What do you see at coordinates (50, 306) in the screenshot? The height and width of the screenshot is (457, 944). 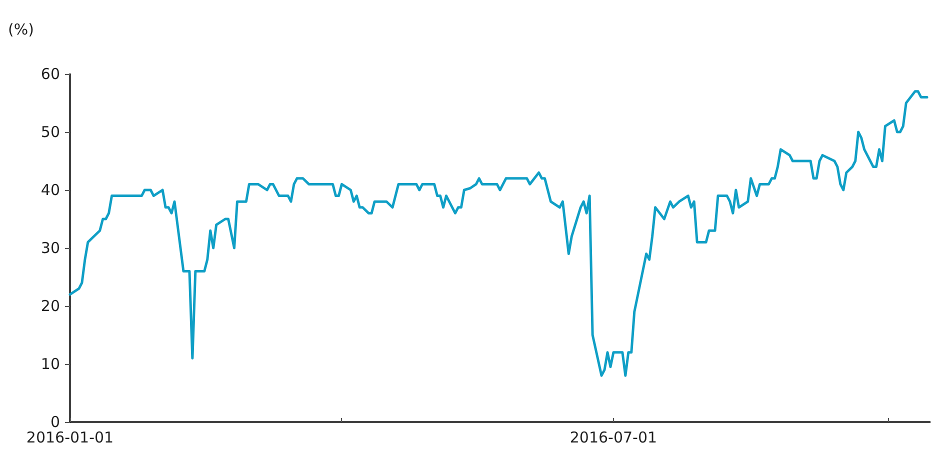 I see `y-tick-label: 20` at bounding box center [50, 306].